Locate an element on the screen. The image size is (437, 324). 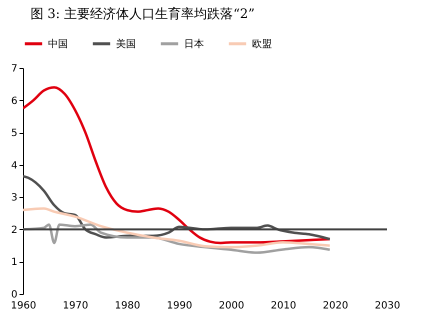
x-tick-label: 2000 is located at coordinates (231, 306).